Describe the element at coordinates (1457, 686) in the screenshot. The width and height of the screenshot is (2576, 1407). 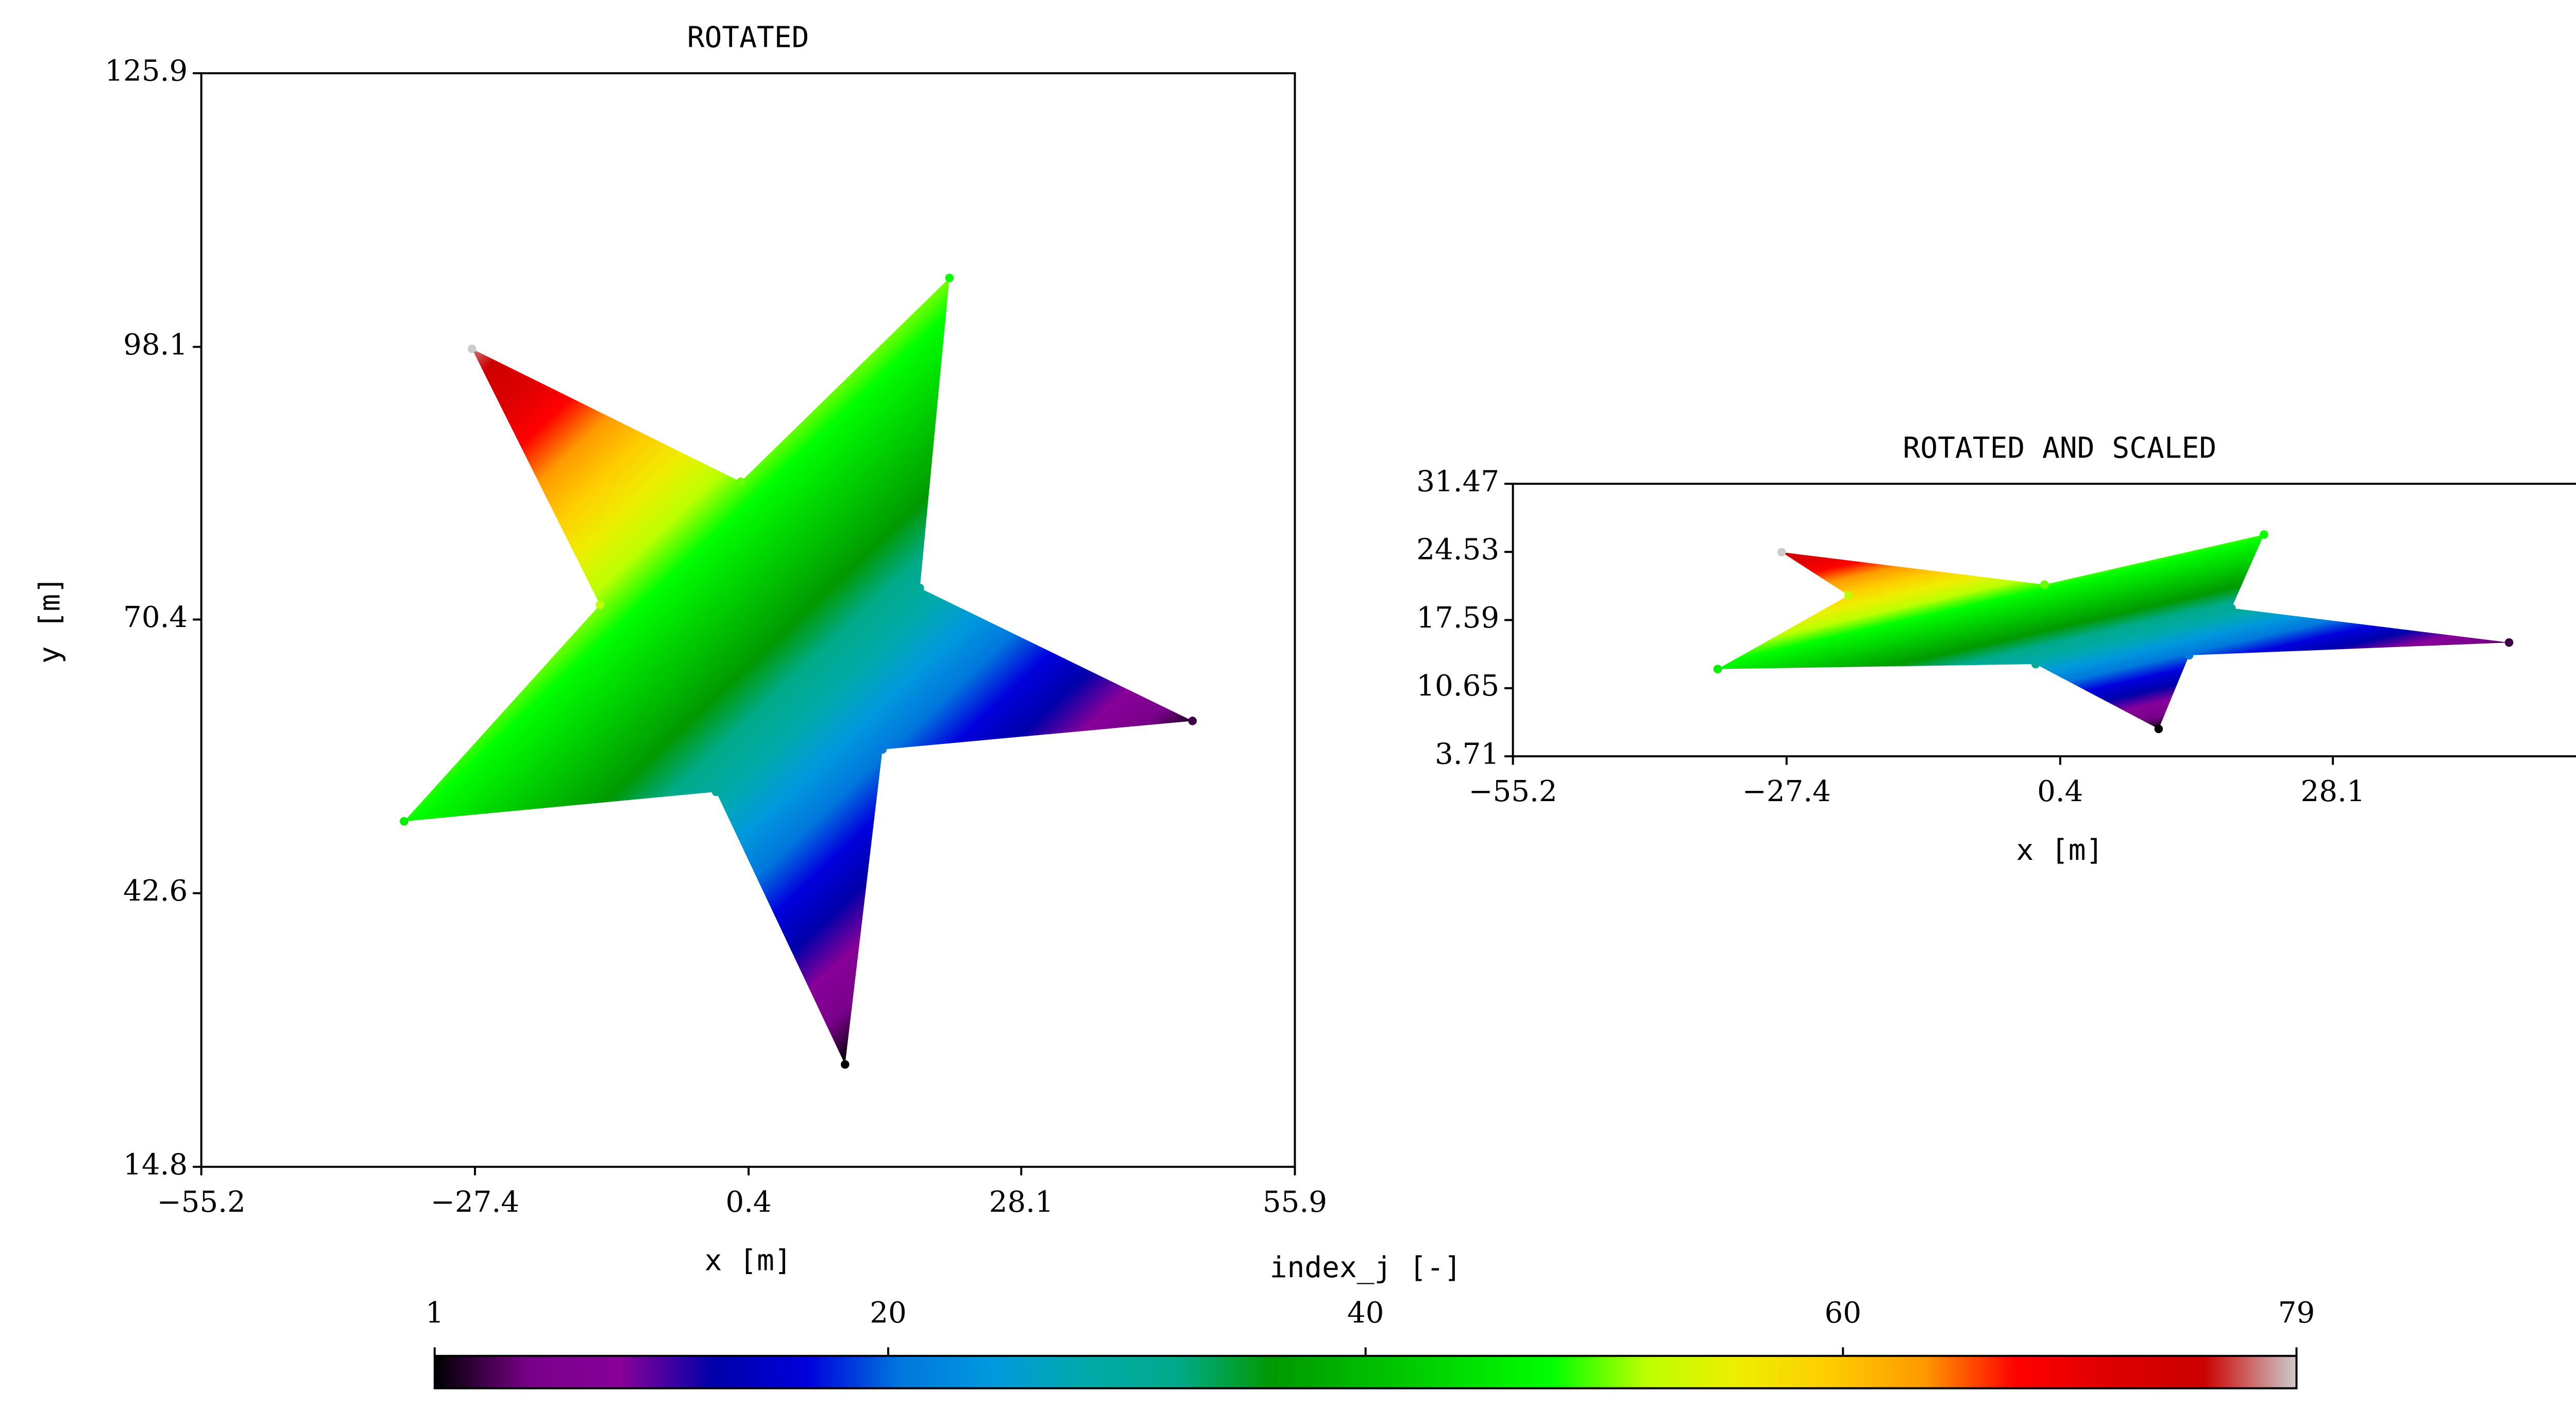
I see `y-tick-label: 10.65` at that location.